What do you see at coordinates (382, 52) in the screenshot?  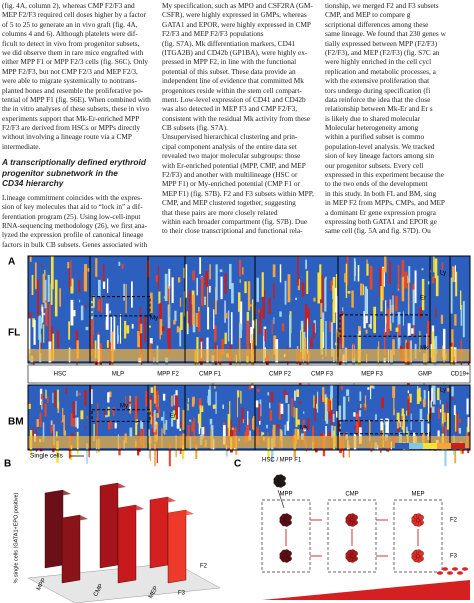 I see `text-line: (F2/F3), and MEP (F2/F3) (fig. S7C an` at bounding box center [382, 52].